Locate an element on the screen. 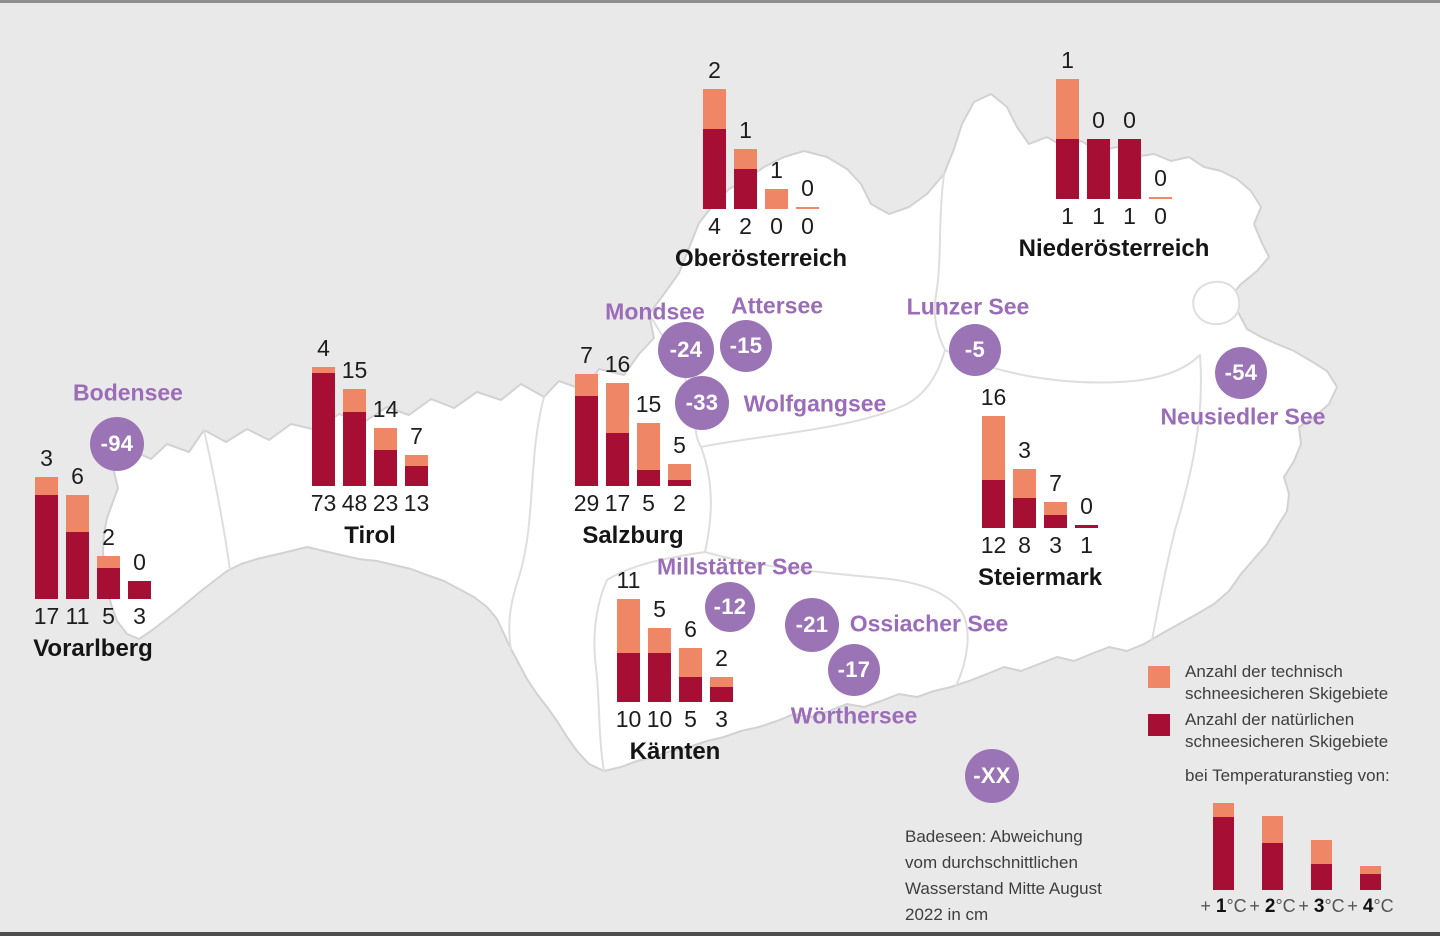 The height and width of the screenshot is (936, 1440). bar-value-natural: 13 is located at coordinates (416, 503).